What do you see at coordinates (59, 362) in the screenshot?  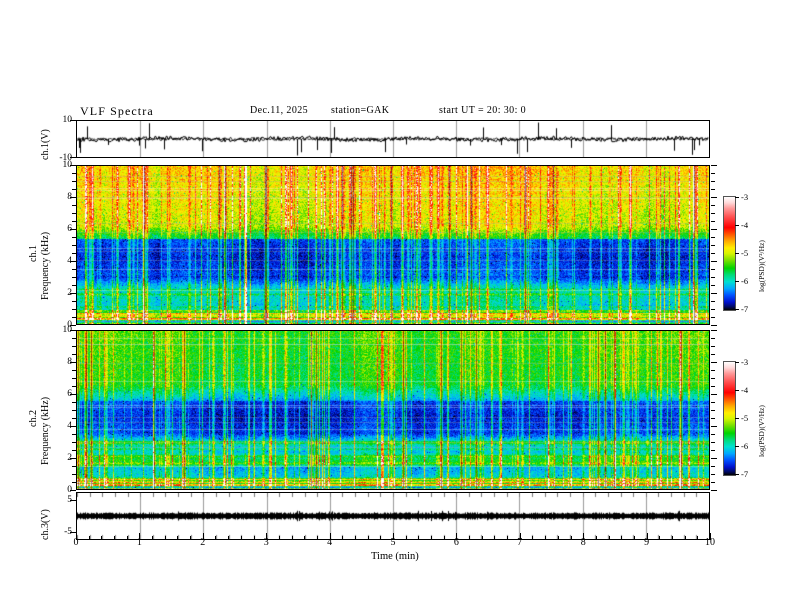 I see `spectrogram-ytick: 8` at bounding box center [59, 362].